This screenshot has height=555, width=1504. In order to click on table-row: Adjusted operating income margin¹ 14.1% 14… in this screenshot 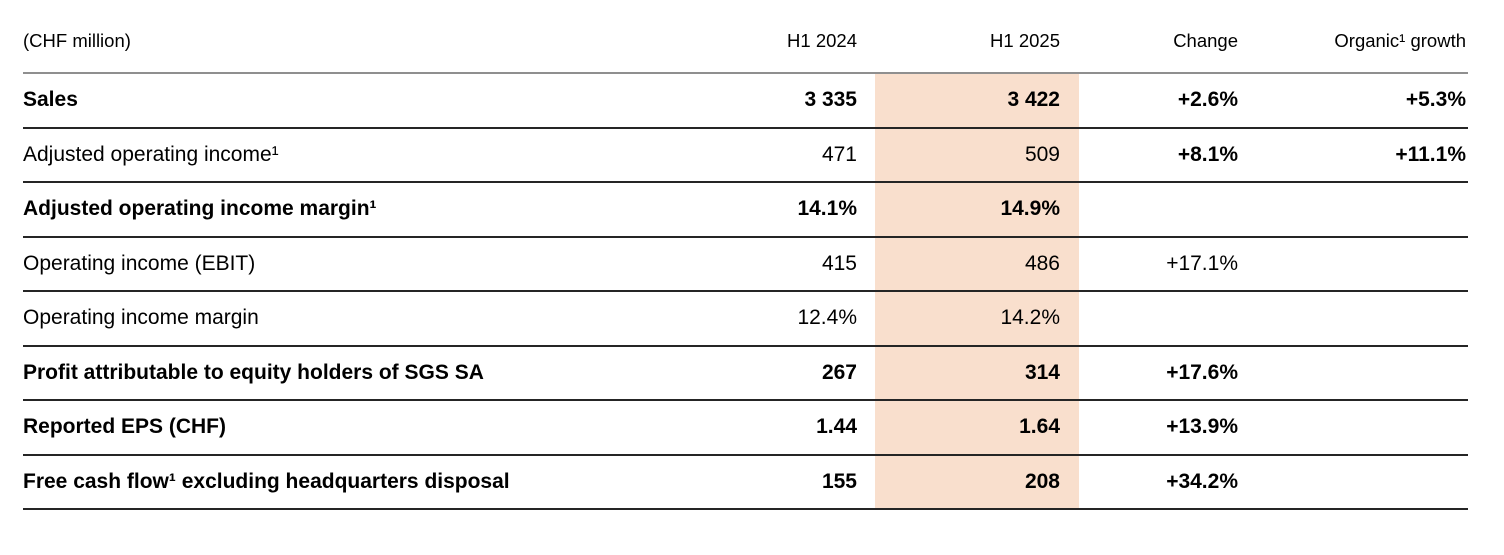, I will do `click(745, 209)`.